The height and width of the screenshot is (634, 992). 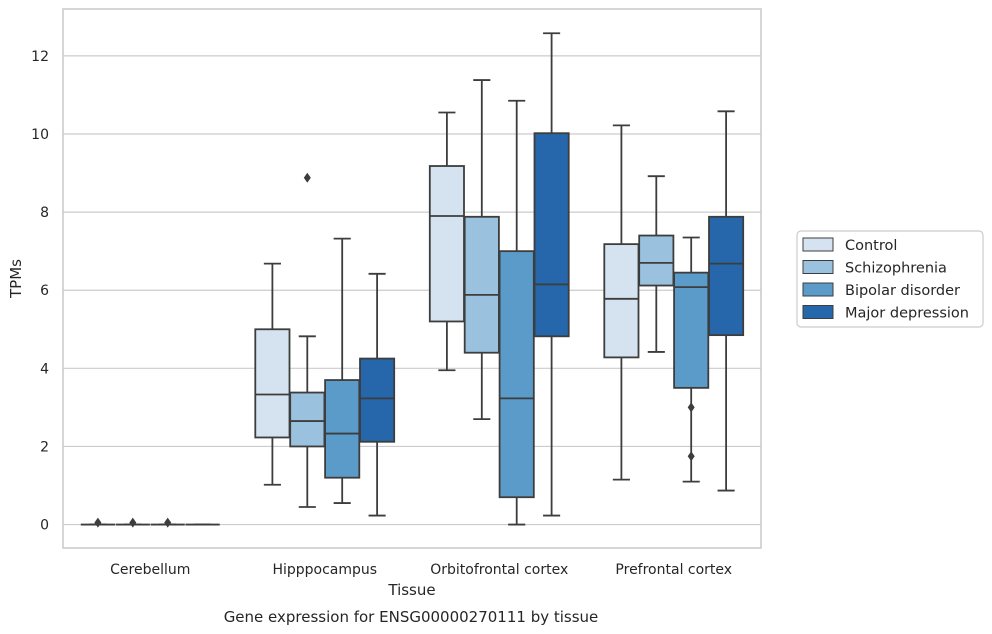 I want to click on y-tick-label: 10, so click(x=40, y=135).